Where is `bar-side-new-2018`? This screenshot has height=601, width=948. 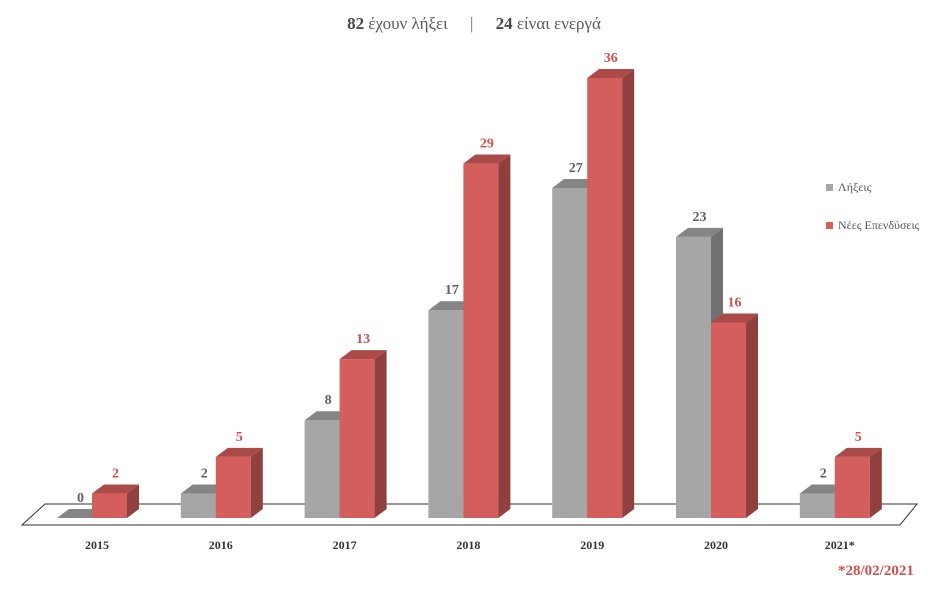 bar-side-new-2018 is located at coordinates (504, 336).